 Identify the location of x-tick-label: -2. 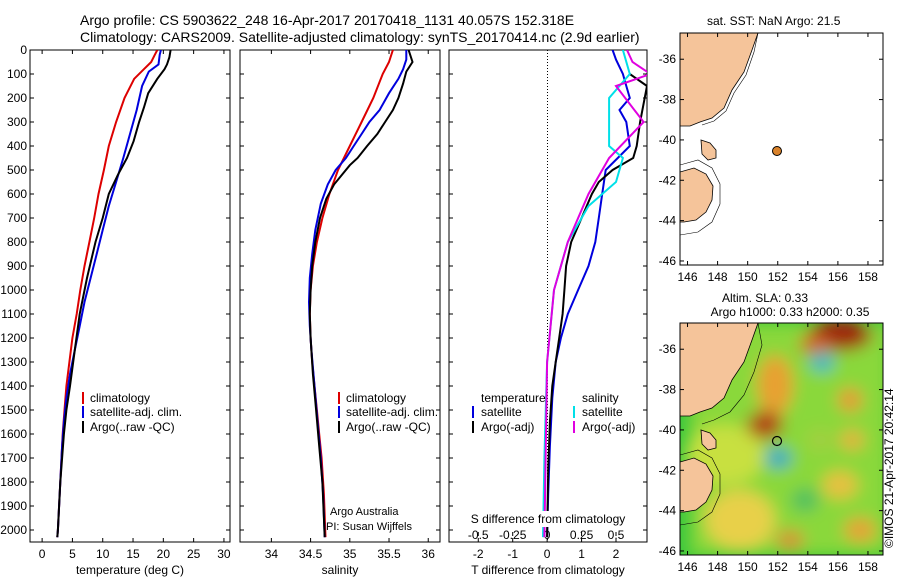
(478, 554).